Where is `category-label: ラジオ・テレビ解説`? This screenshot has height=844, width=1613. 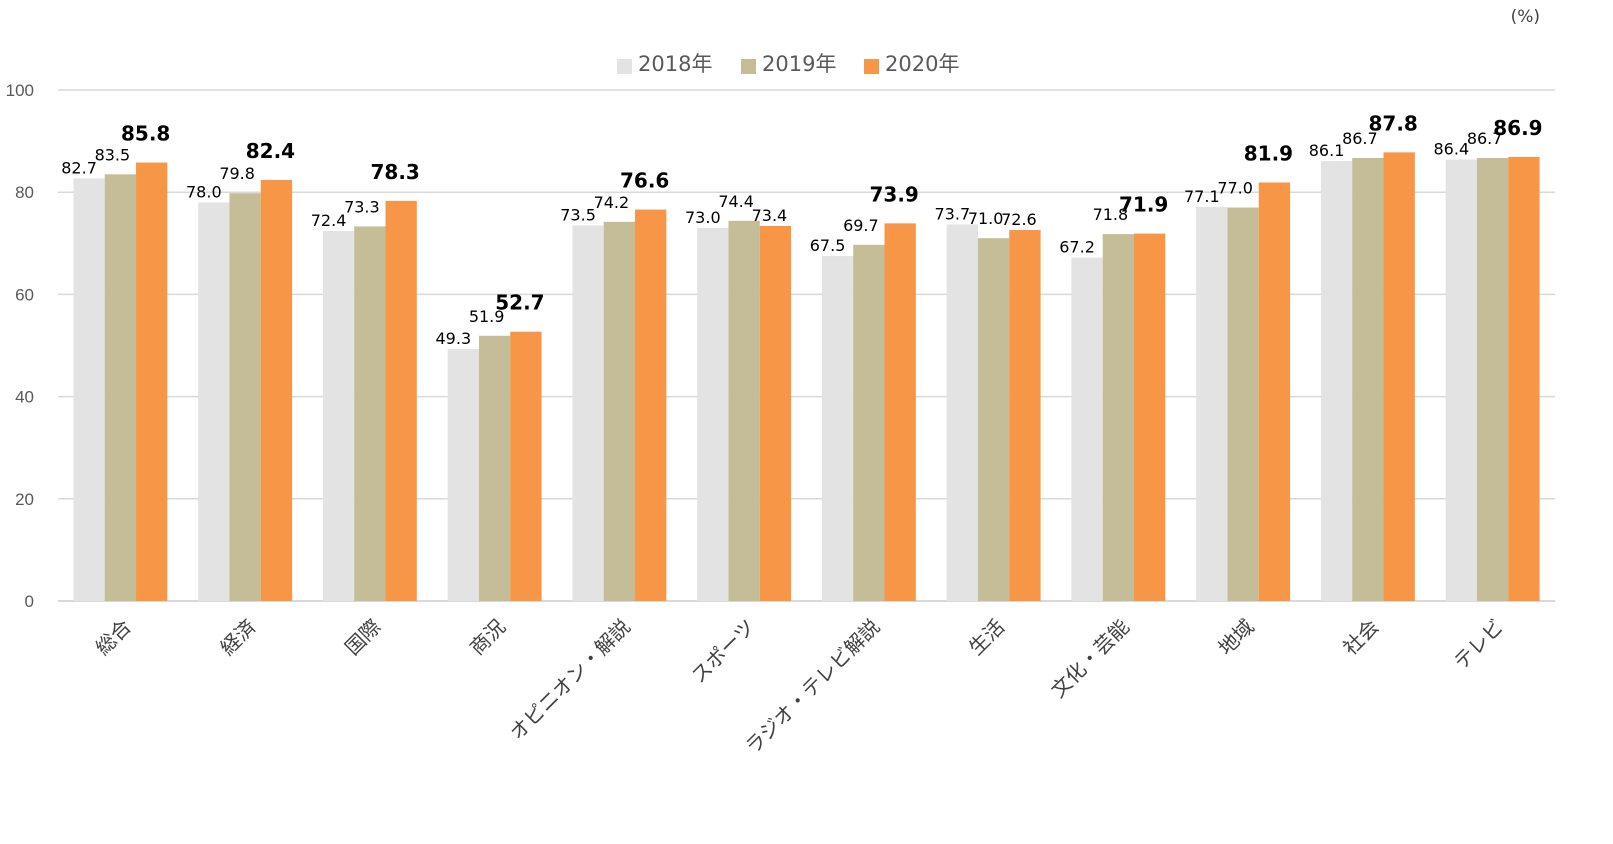
category-label: ラジオ・テレビ解説 is located at coordinates (812, 687).